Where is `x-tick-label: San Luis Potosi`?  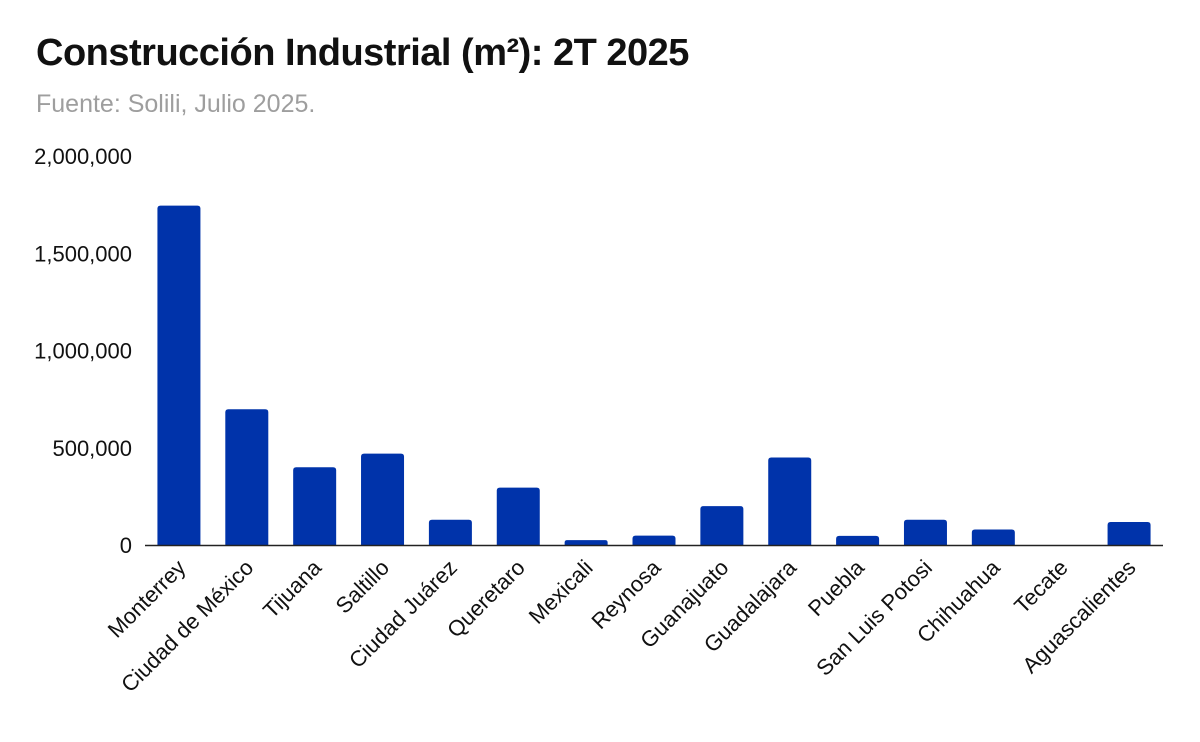 x-tick-label: San Luis Potosi is located at coordinates (874, 618).